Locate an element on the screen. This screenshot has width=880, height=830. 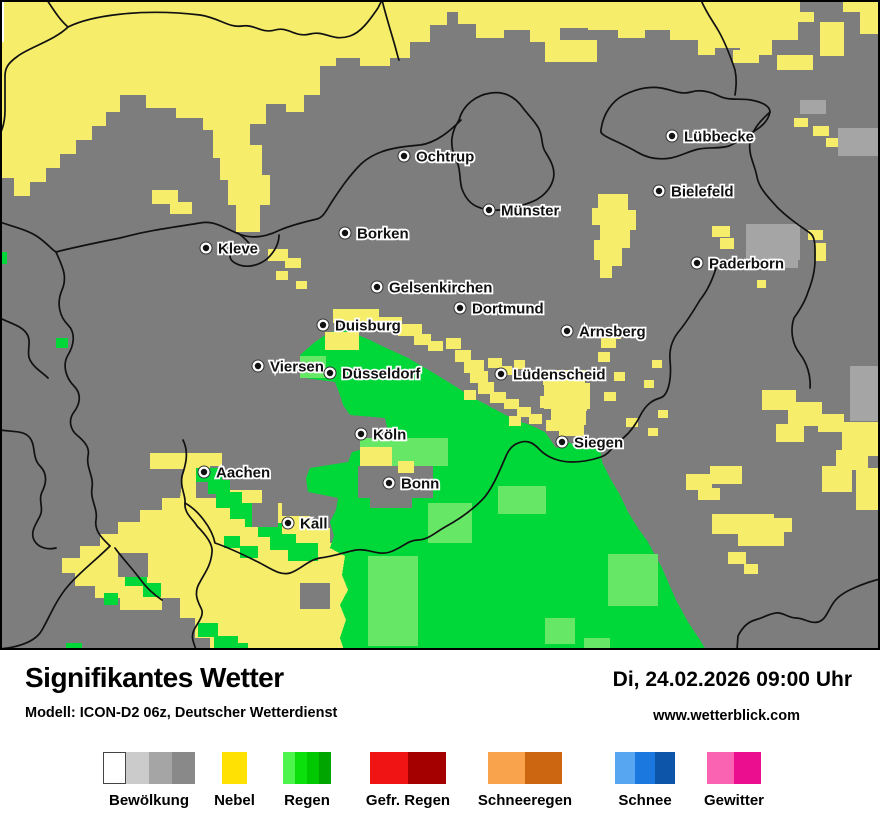
city-label: Bielefeld is located at coordinates (702, 192).